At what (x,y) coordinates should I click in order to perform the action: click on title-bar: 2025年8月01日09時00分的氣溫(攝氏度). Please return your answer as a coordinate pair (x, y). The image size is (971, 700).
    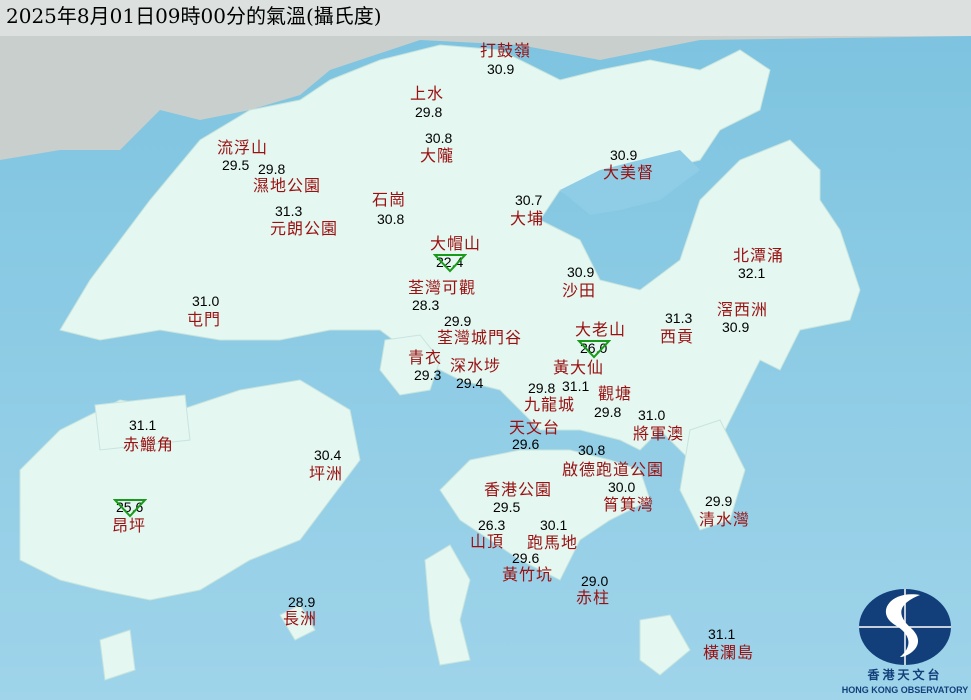
    Looking at the image, I should click on (485, 18).